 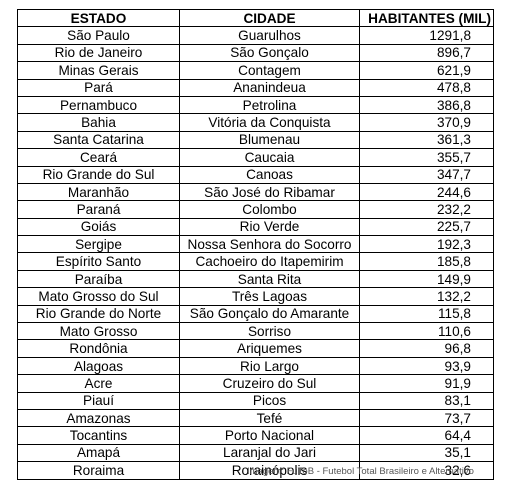 I want to click on table-row: Pará Ananindeua 478,8, so click(x=255, y=87).